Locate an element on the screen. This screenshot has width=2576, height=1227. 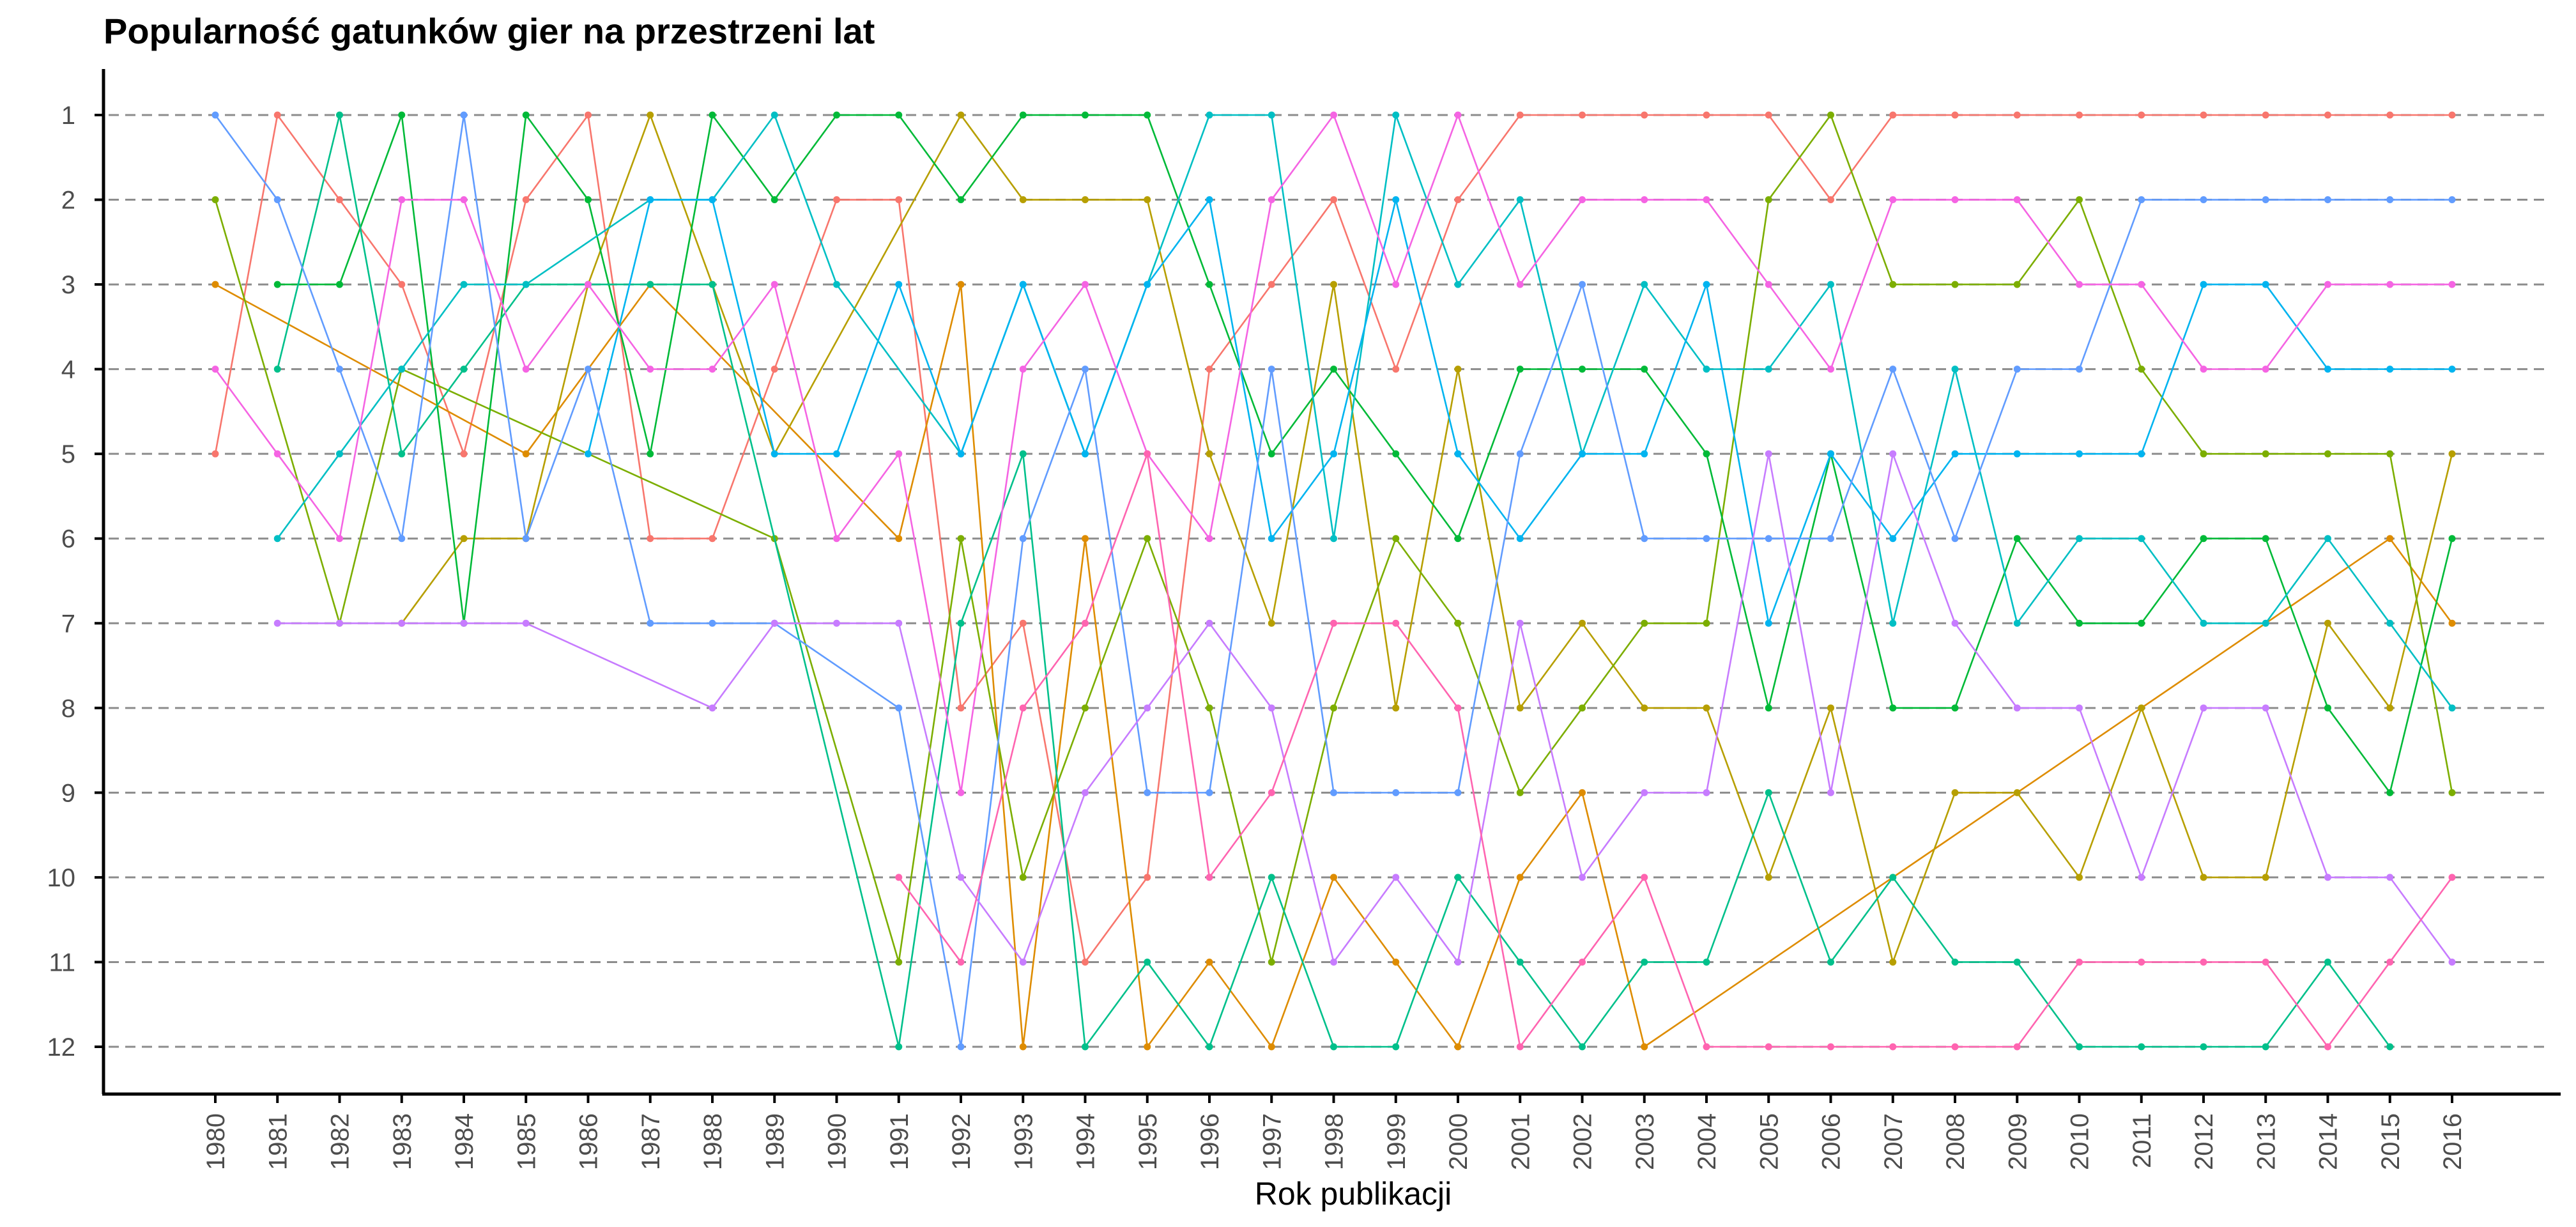
point-s10-1985 is located at coordinates (526, 623).